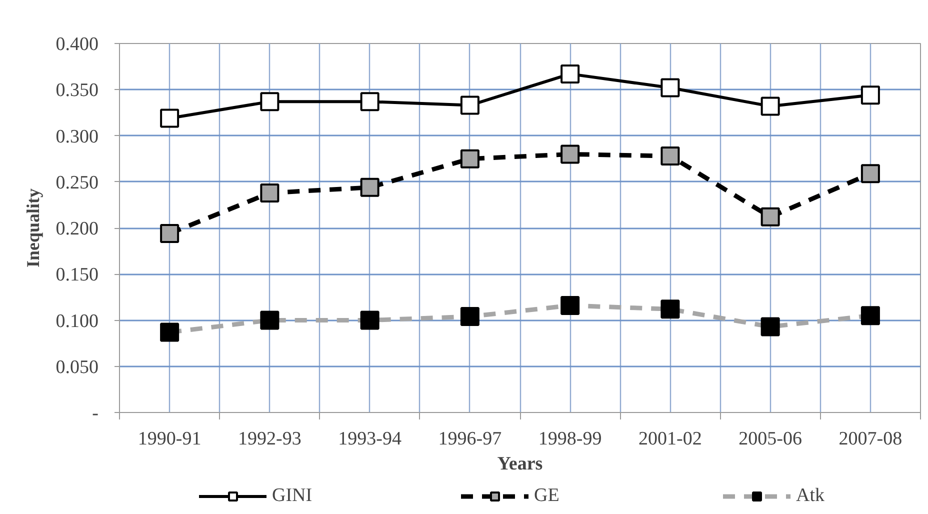  Describe the element at coordinates (520, 464) in the screenshot. I see `x-axis-title: Years` at that location.